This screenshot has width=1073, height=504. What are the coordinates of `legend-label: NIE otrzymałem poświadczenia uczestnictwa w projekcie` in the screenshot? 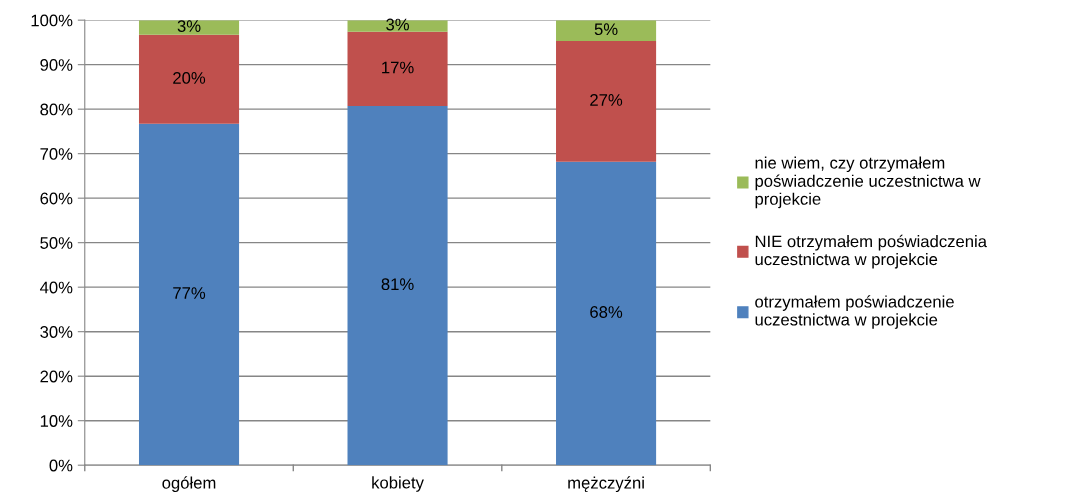 It's located at (871, 251).